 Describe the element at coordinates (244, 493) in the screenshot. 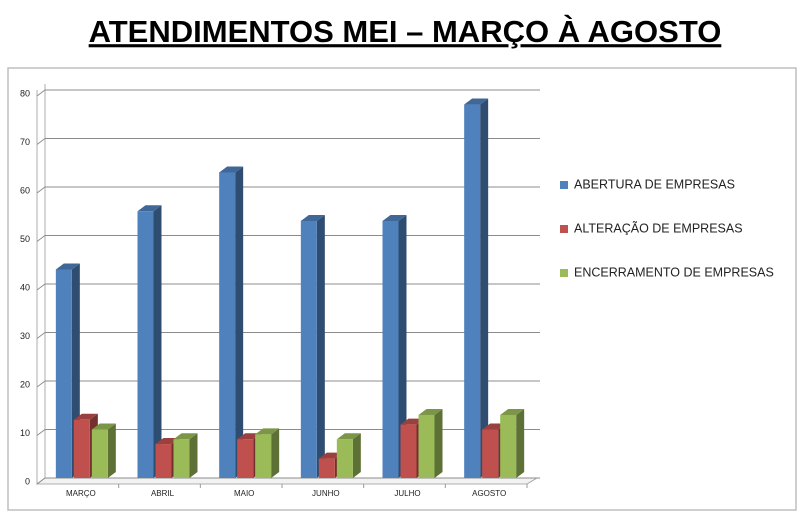

I see `x-tick-label: MAIO` at that location.